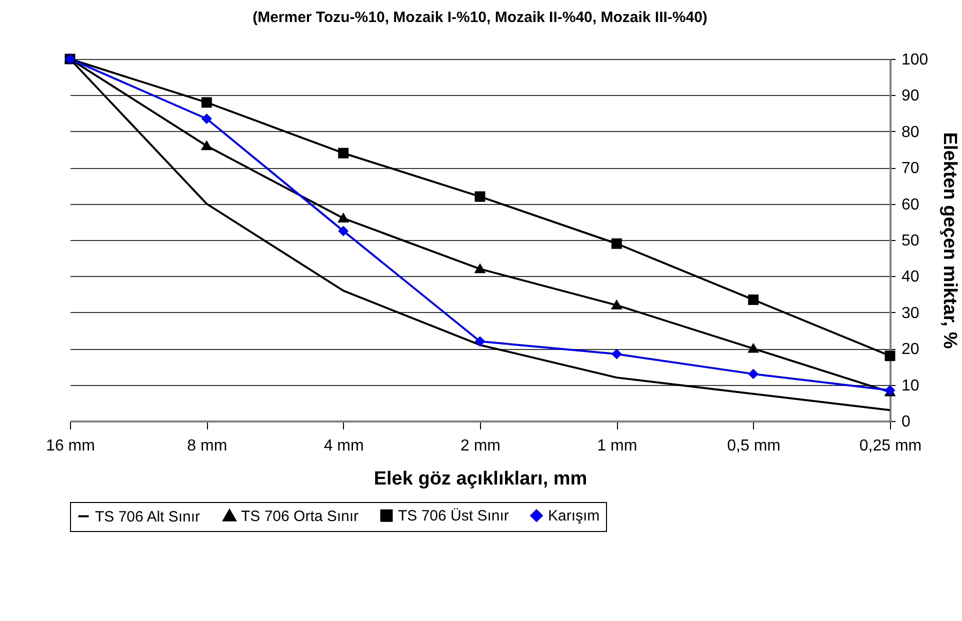  What do you see at coordinates (890, 446) in the screenshot?
I see `x-tick-label: 0,25 mm` at bounding box center [890, 446].